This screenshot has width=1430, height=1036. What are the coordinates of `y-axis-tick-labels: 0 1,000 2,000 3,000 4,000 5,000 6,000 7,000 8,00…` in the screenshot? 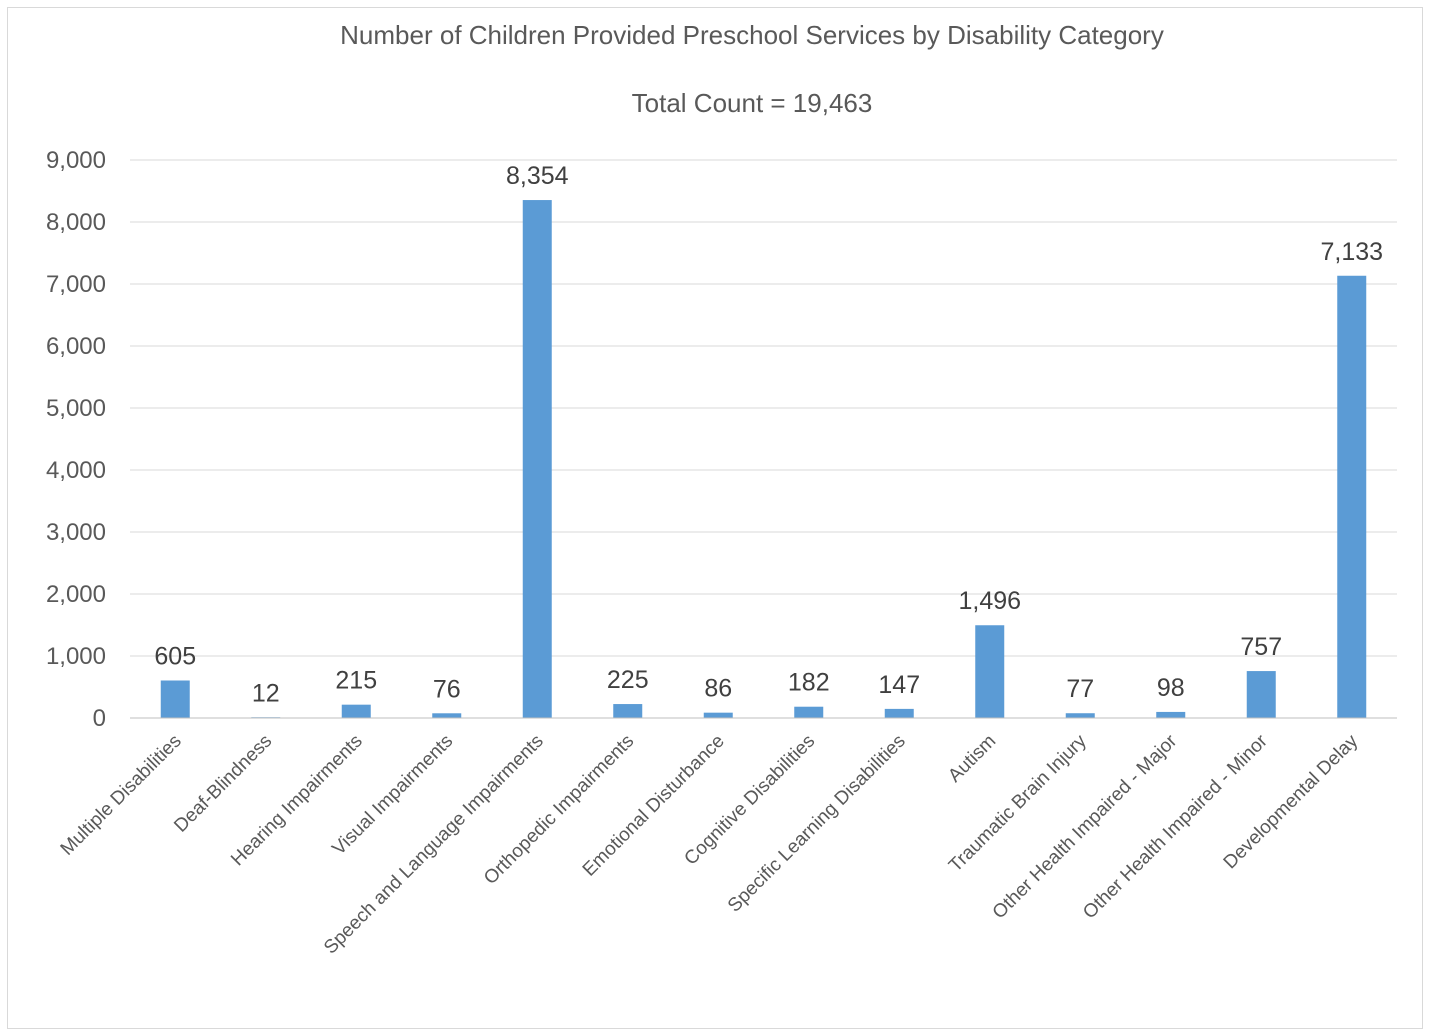 It's located at (76, 439).